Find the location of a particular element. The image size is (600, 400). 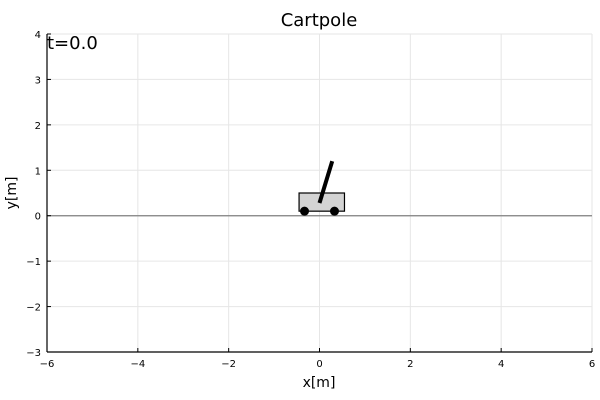

pole is located at coordinates (326, 182).